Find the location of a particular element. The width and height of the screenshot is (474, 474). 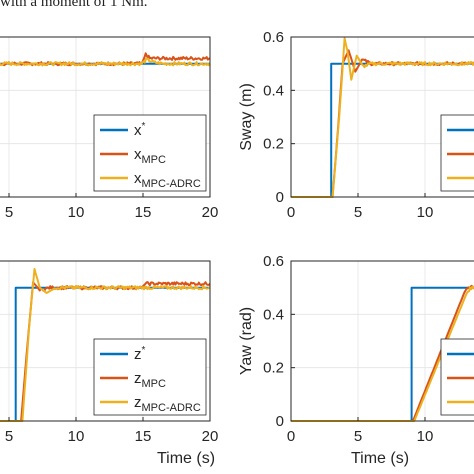

legend-label: x* is located at coordinates (140, 130).